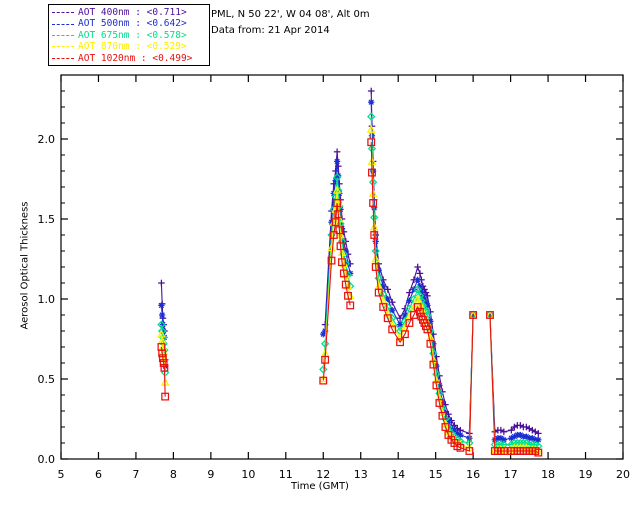 This screenshot has height=512, width=640. What do you see at coordinates (248, 474) in the screenshot?
I see `x-tick-label: 10` at bounding box center [248, 474].